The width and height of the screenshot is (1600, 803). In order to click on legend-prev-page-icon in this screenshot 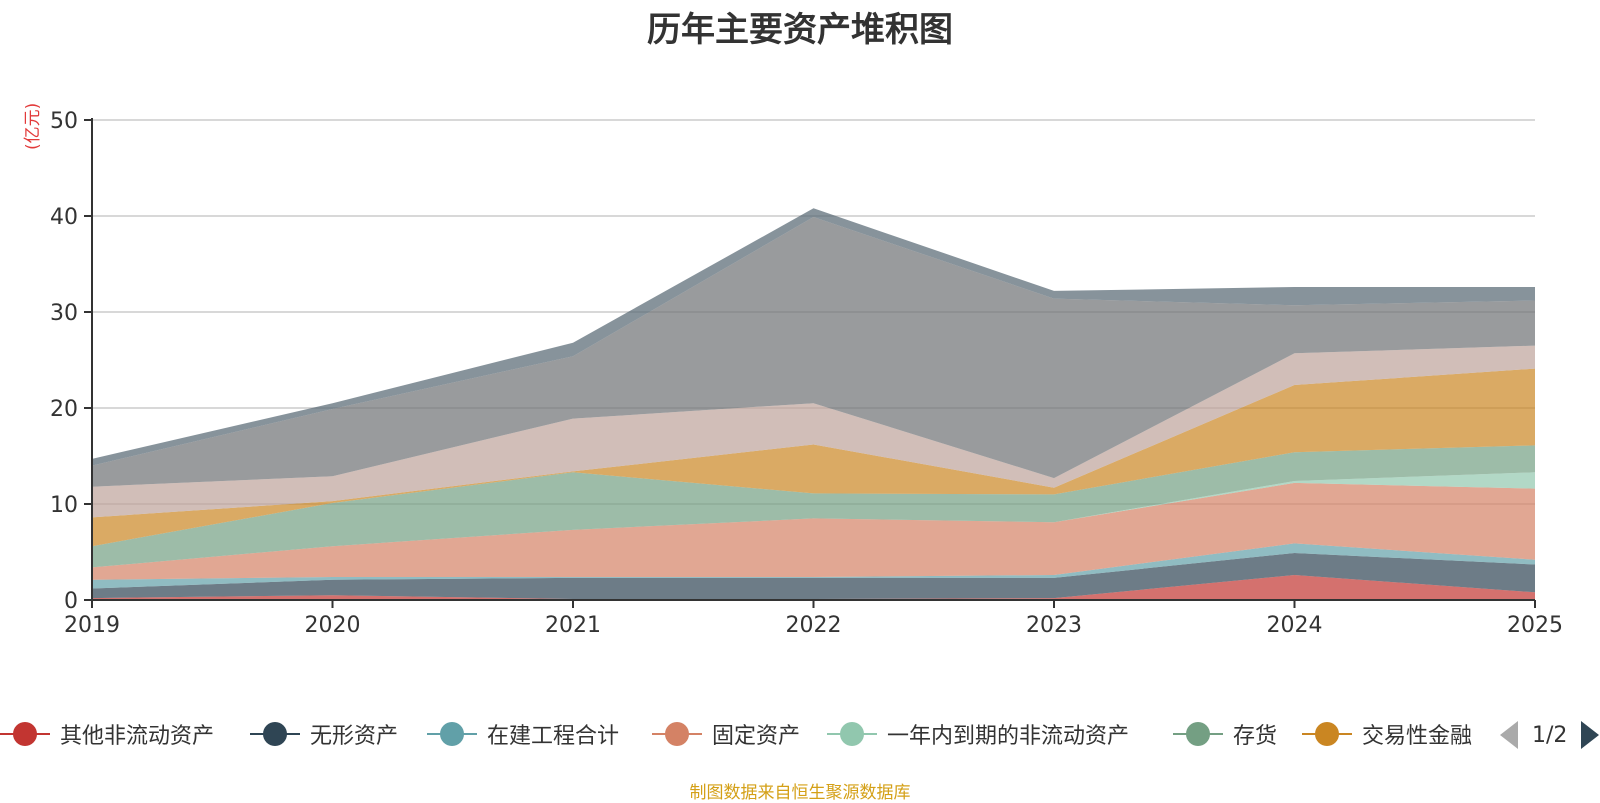, I will do `click(1509, 735)`.